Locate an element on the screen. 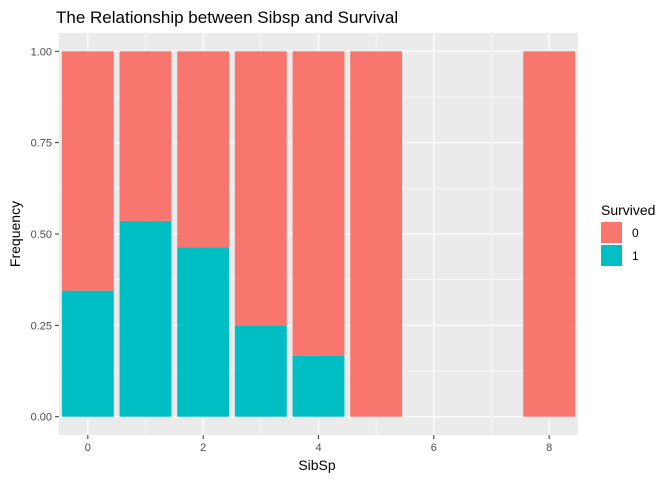 The height and width of the screenshot is (480, 672). x-tick-label: 8 is located at coordinates (549, 448).